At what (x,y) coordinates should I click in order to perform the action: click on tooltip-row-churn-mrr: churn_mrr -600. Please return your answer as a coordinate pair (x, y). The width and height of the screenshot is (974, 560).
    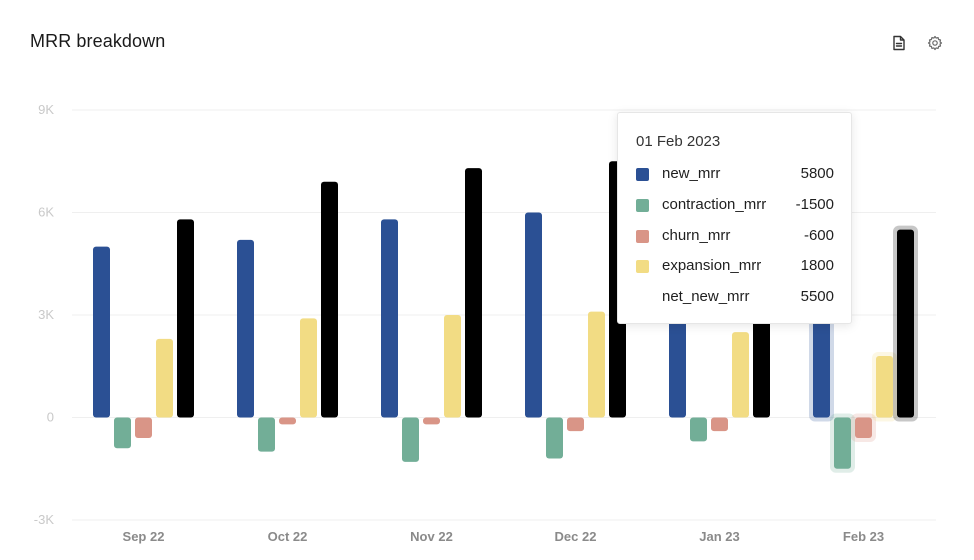
    Looking at the image, I should click on (735, 237).